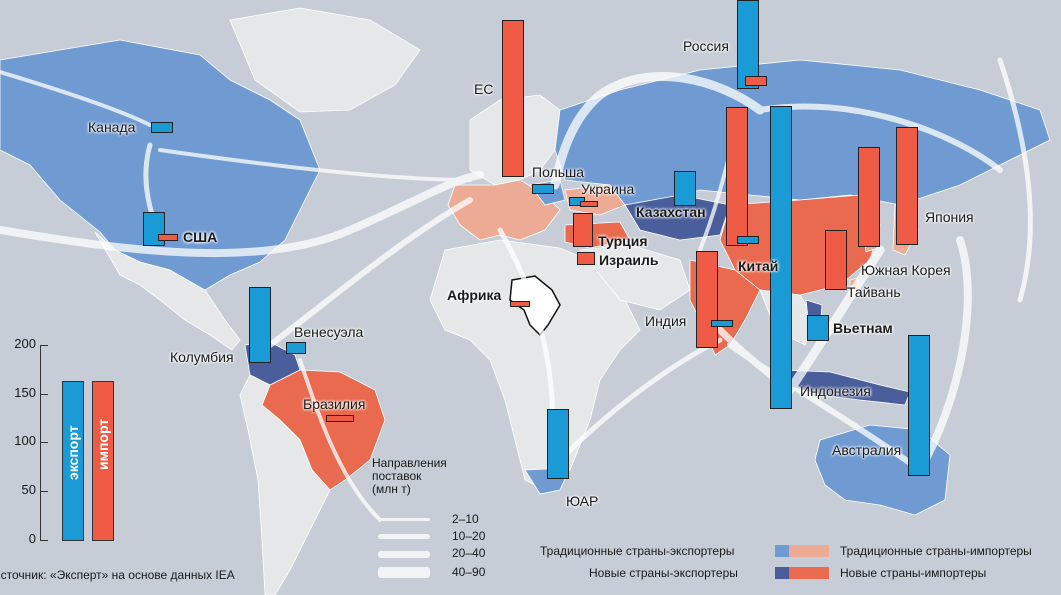 Image resolution: width=1061 pixels, height=595 pixels. Describe the element at coordinates (296, 348) in the screenshot. I see `venezuela-export-bar` at that location.